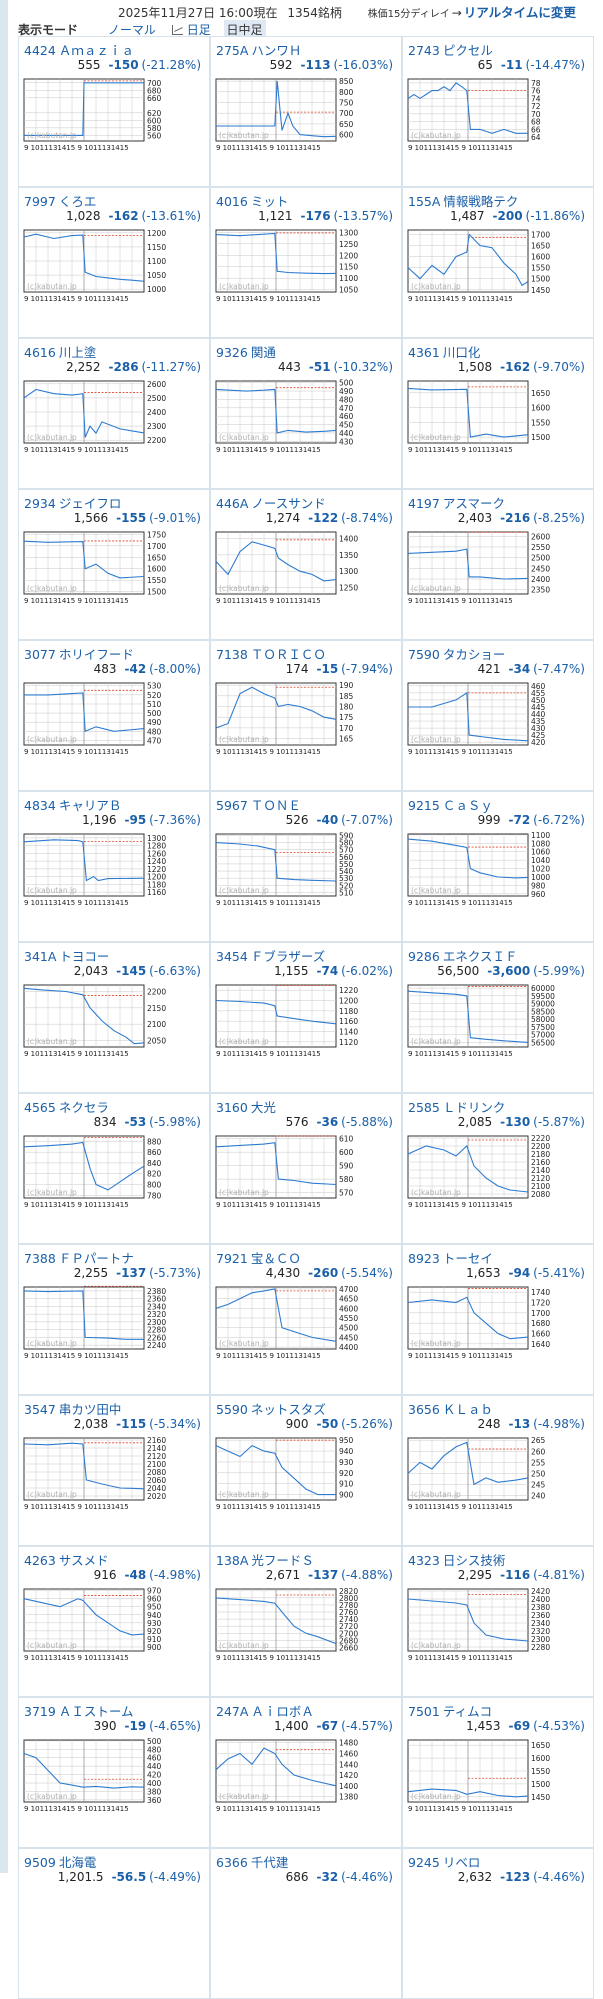  What do you see at coordinates (60, 1861) in the screenshot?
I see `stock-name-link: 9509 北海電` at bounding box center [60, 1861].